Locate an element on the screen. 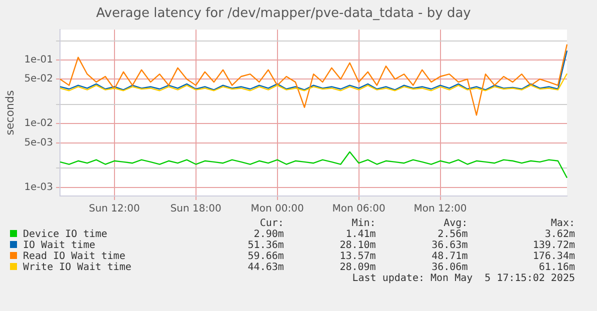 This screenshot has width=597, height=311. x-tick-label: Mon 06:00 is located at coordinates (359, 209).